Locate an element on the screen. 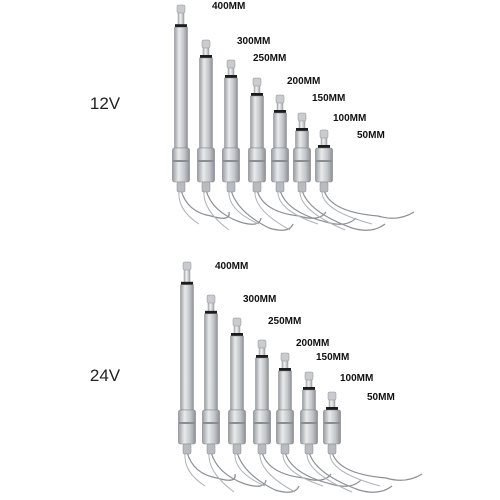 The width and height of the screenshot is (500, 500). voltage-label: 12V is located at coordinates (105, 103).